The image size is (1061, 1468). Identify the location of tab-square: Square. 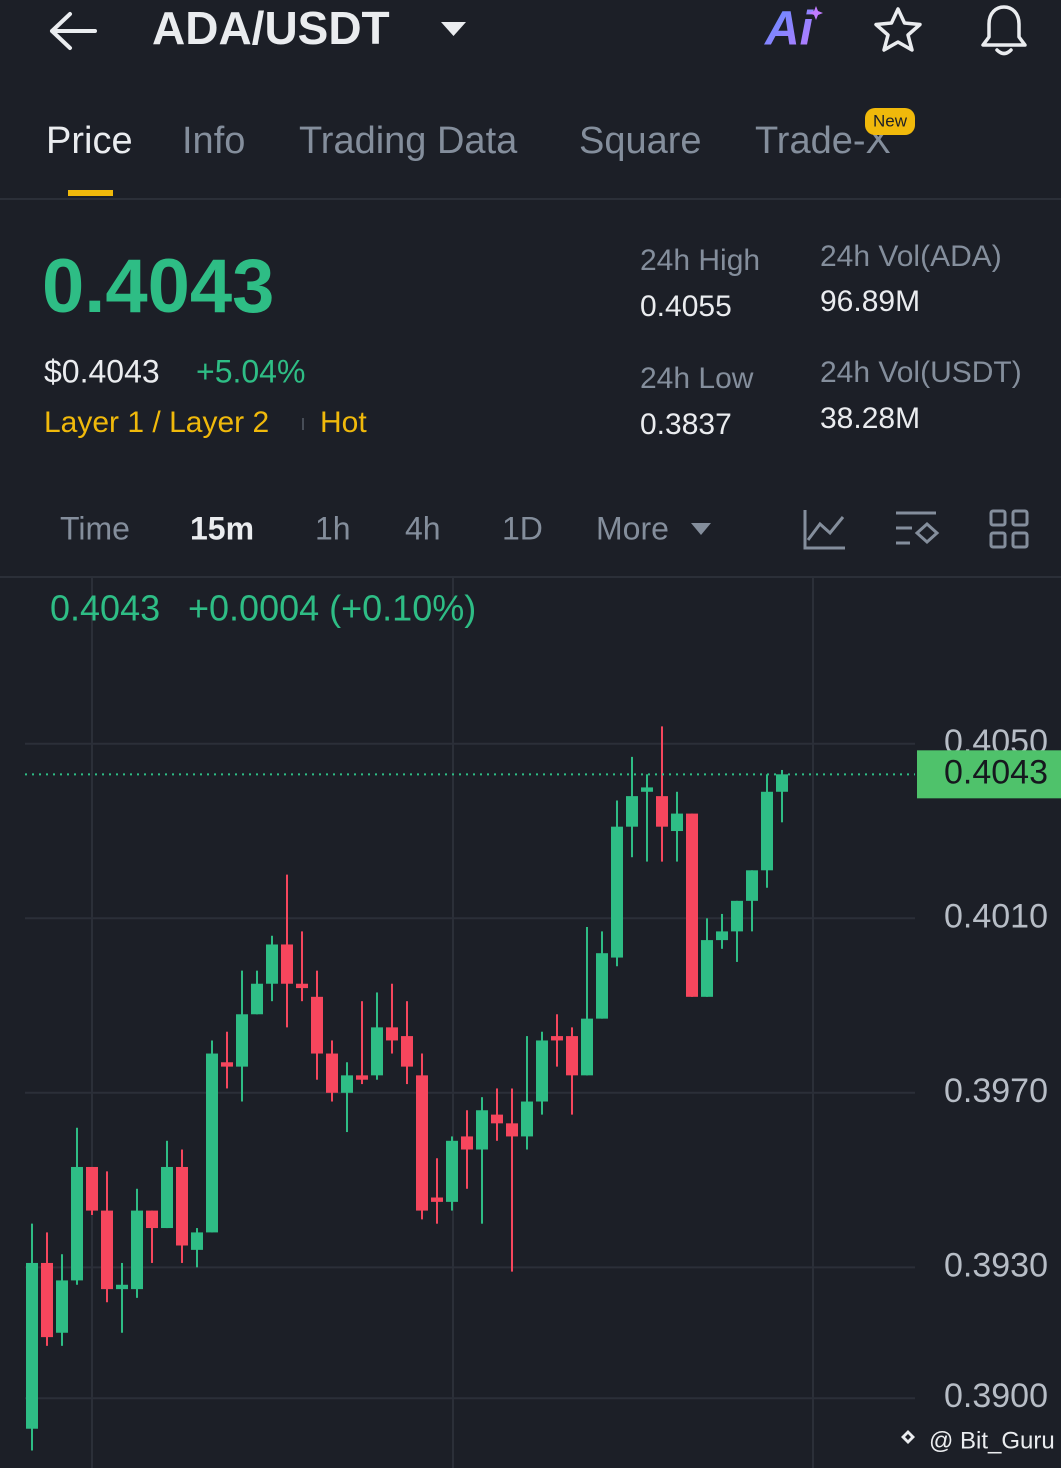
(640, 141).